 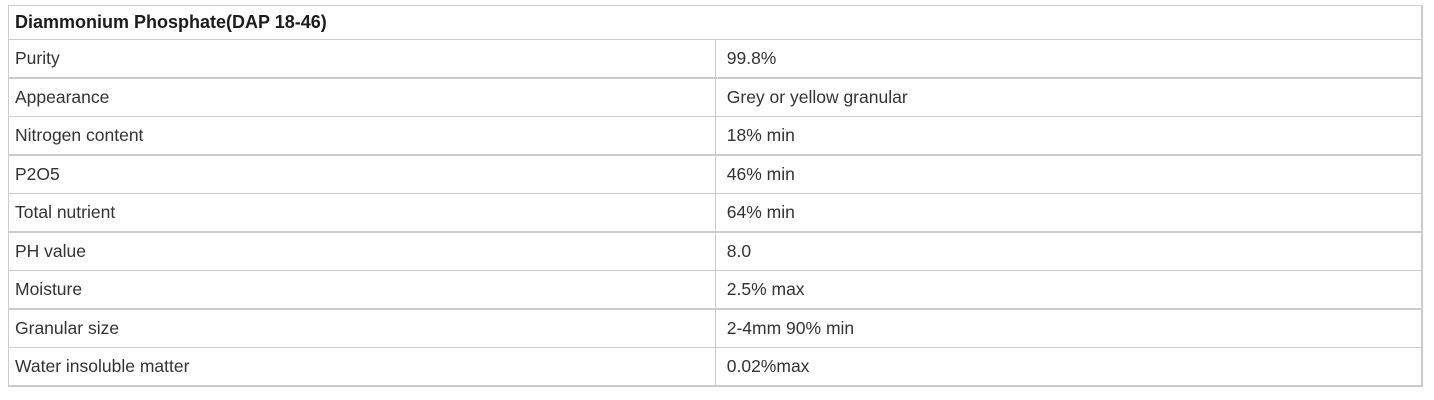 I want to click on table-row: Water insoluble matter 0.02%max, so click(x=715, y=366).